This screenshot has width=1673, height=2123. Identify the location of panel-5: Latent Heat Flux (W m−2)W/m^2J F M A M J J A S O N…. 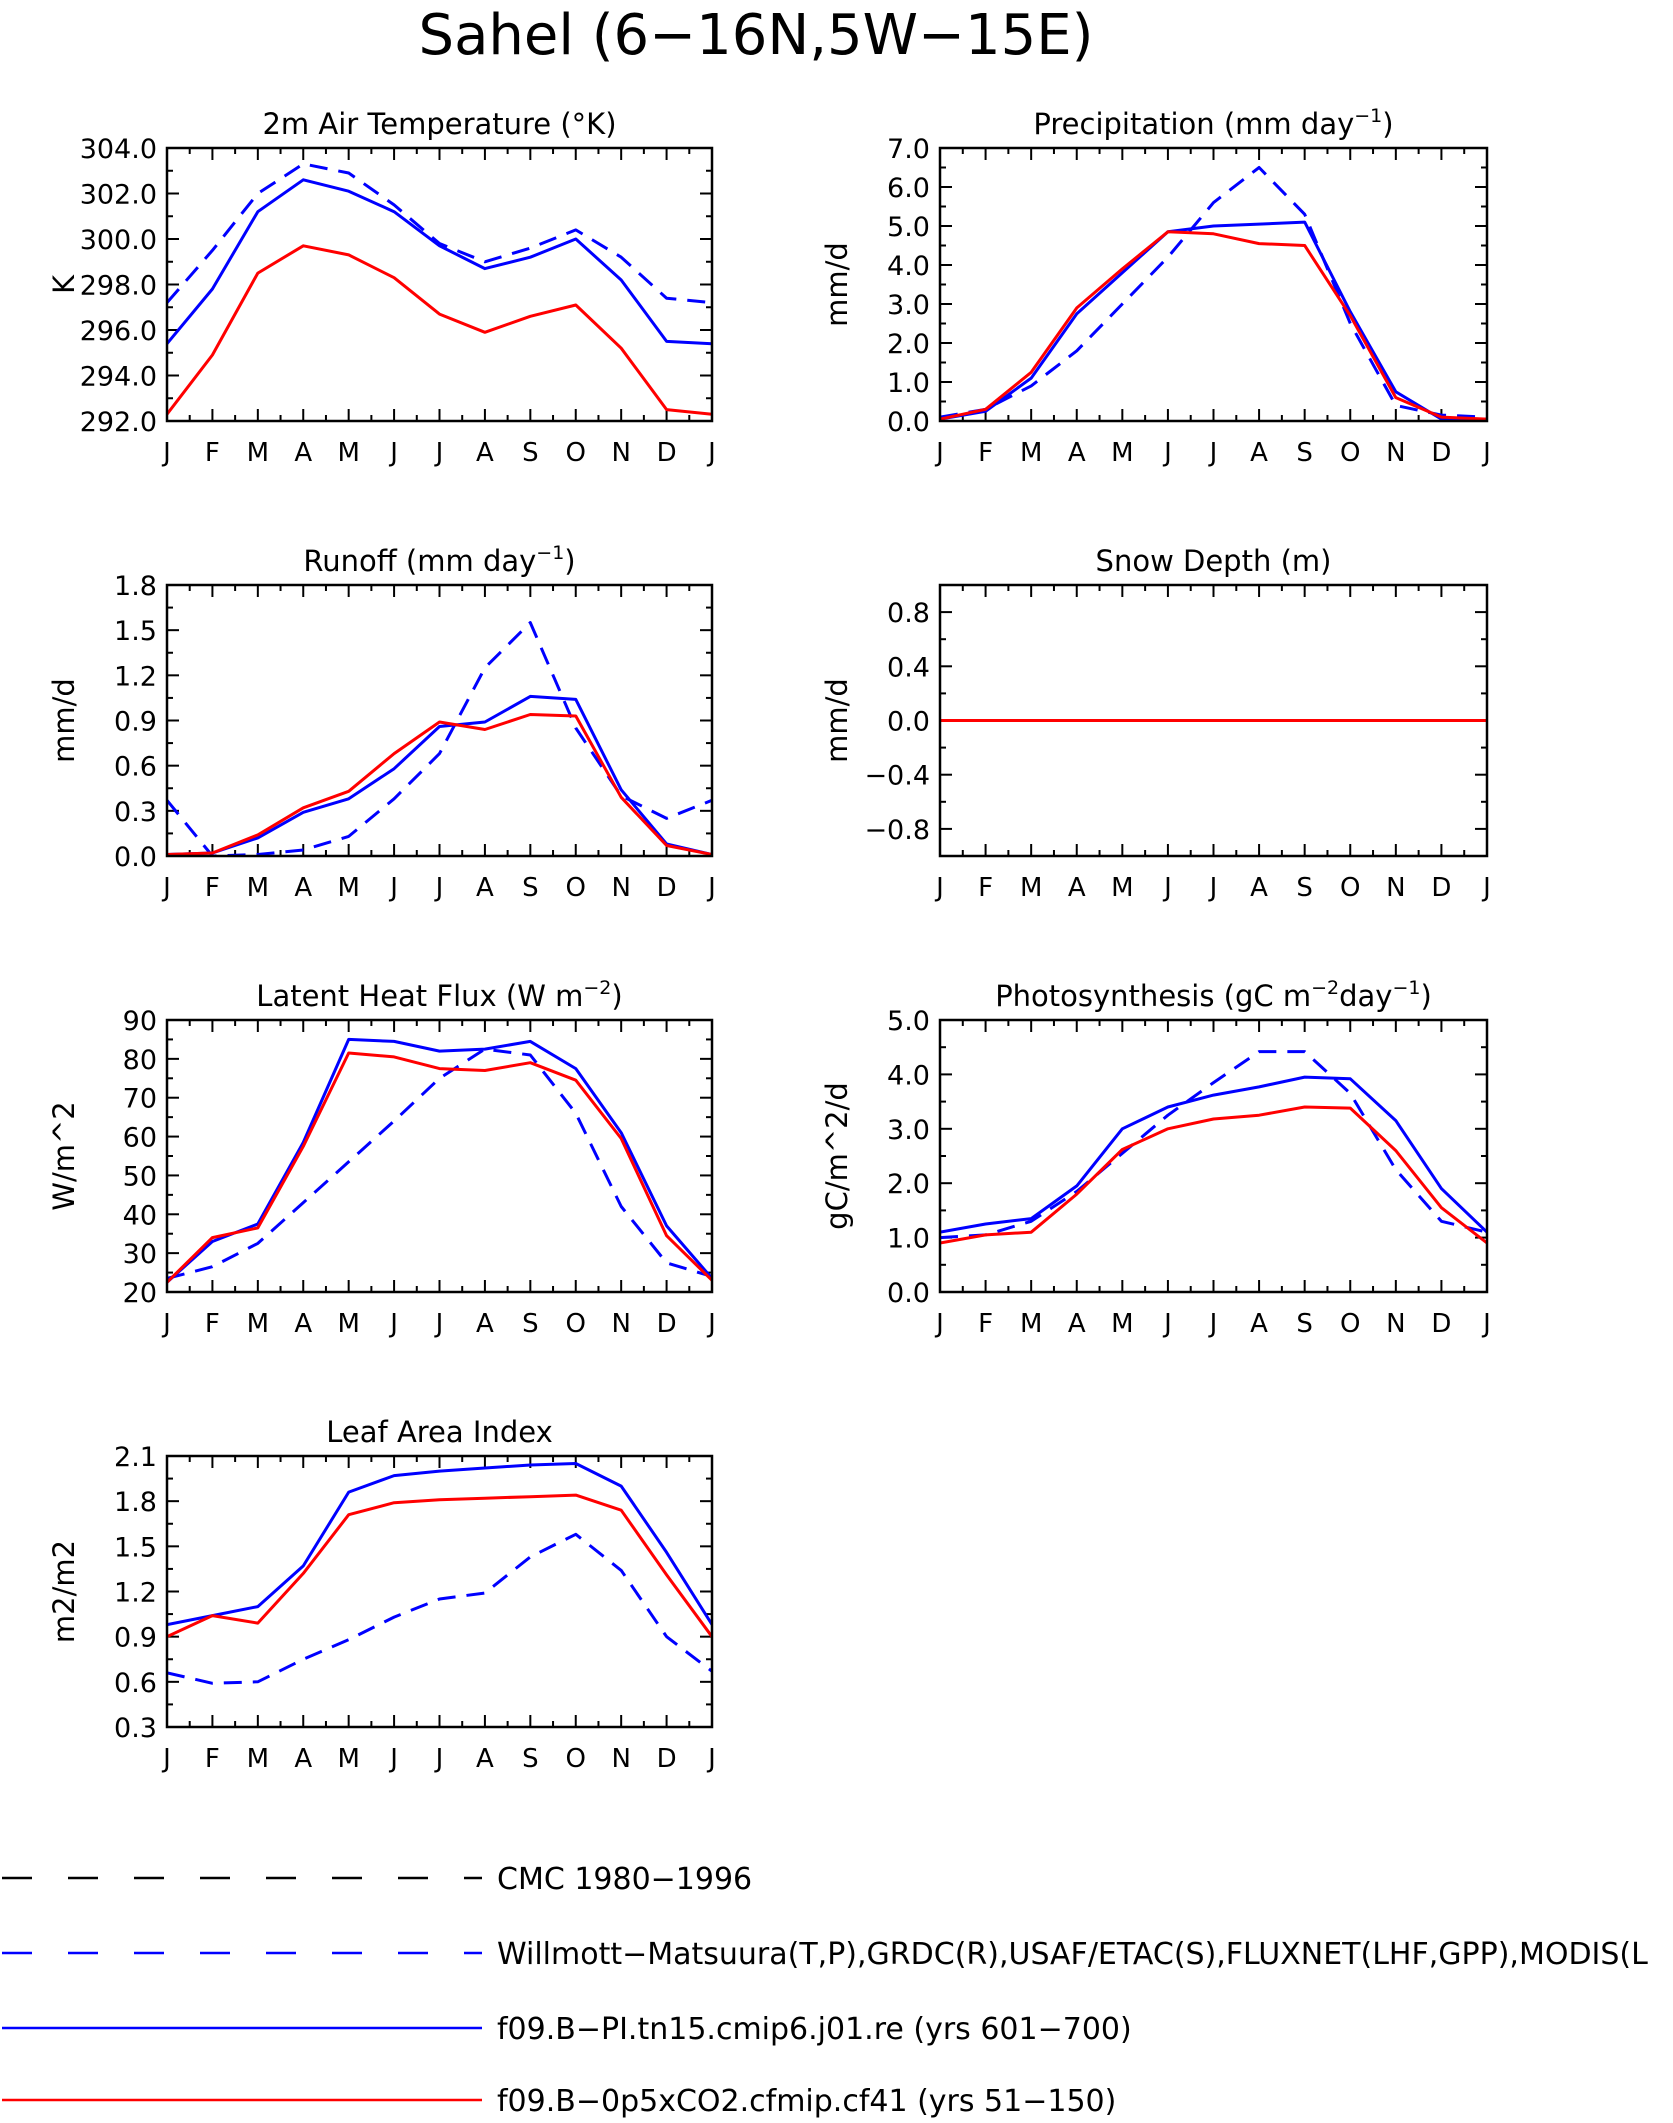
(381, 1158).